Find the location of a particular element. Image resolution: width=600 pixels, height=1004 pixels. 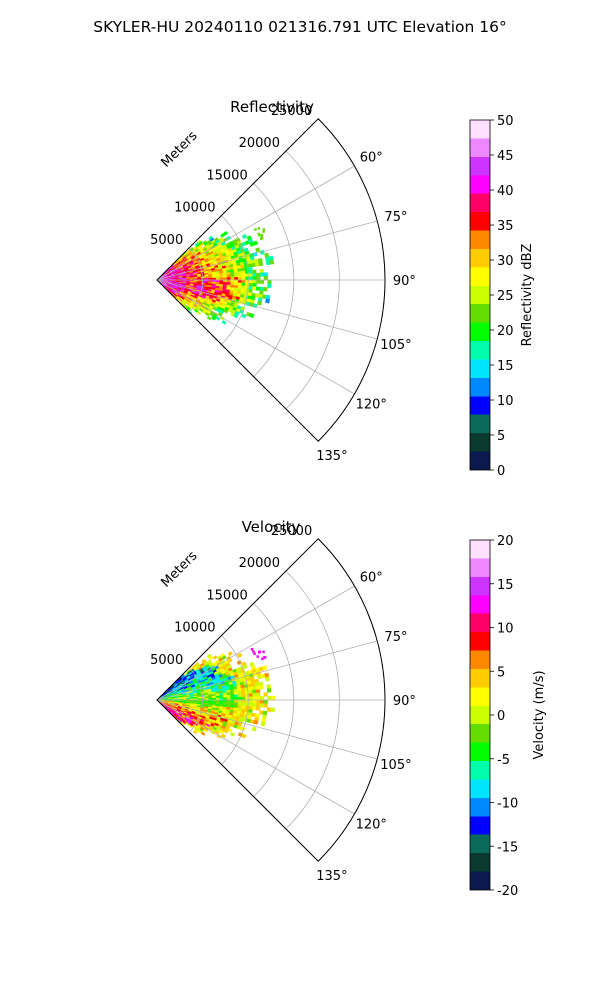

velocity-colorbar-label: Velocity (m/s) is located at coordinates (539, 714).